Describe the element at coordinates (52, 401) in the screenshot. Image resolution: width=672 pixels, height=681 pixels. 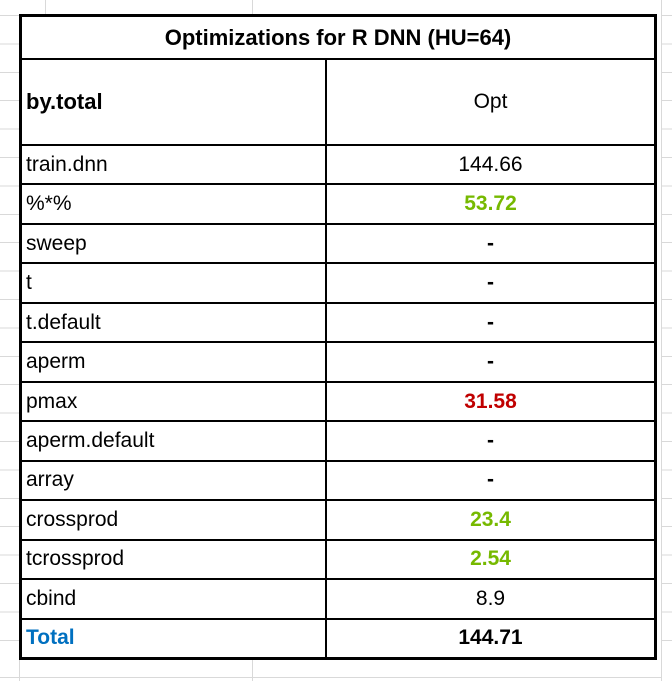
I see `row-label: pmax` at that location.